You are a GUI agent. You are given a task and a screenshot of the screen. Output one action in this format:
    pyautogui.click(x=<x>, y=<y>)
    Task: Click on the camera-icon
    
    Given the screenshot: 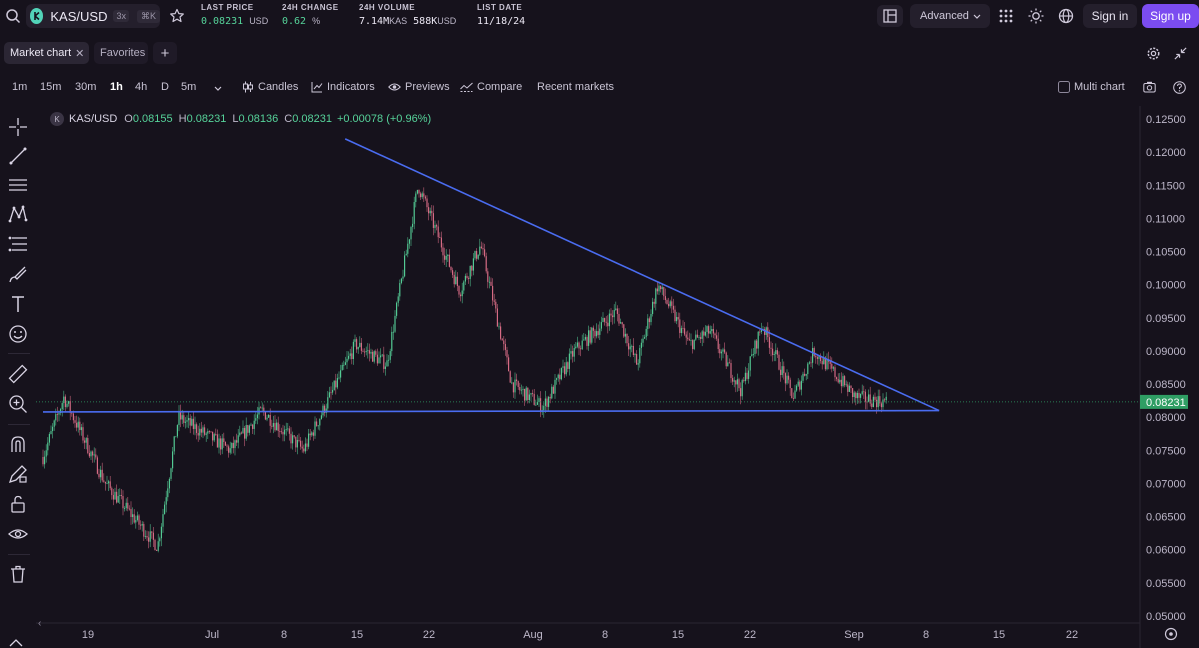 What is the action you would take?
    pyautogui.click(x=1149, y=87)
    